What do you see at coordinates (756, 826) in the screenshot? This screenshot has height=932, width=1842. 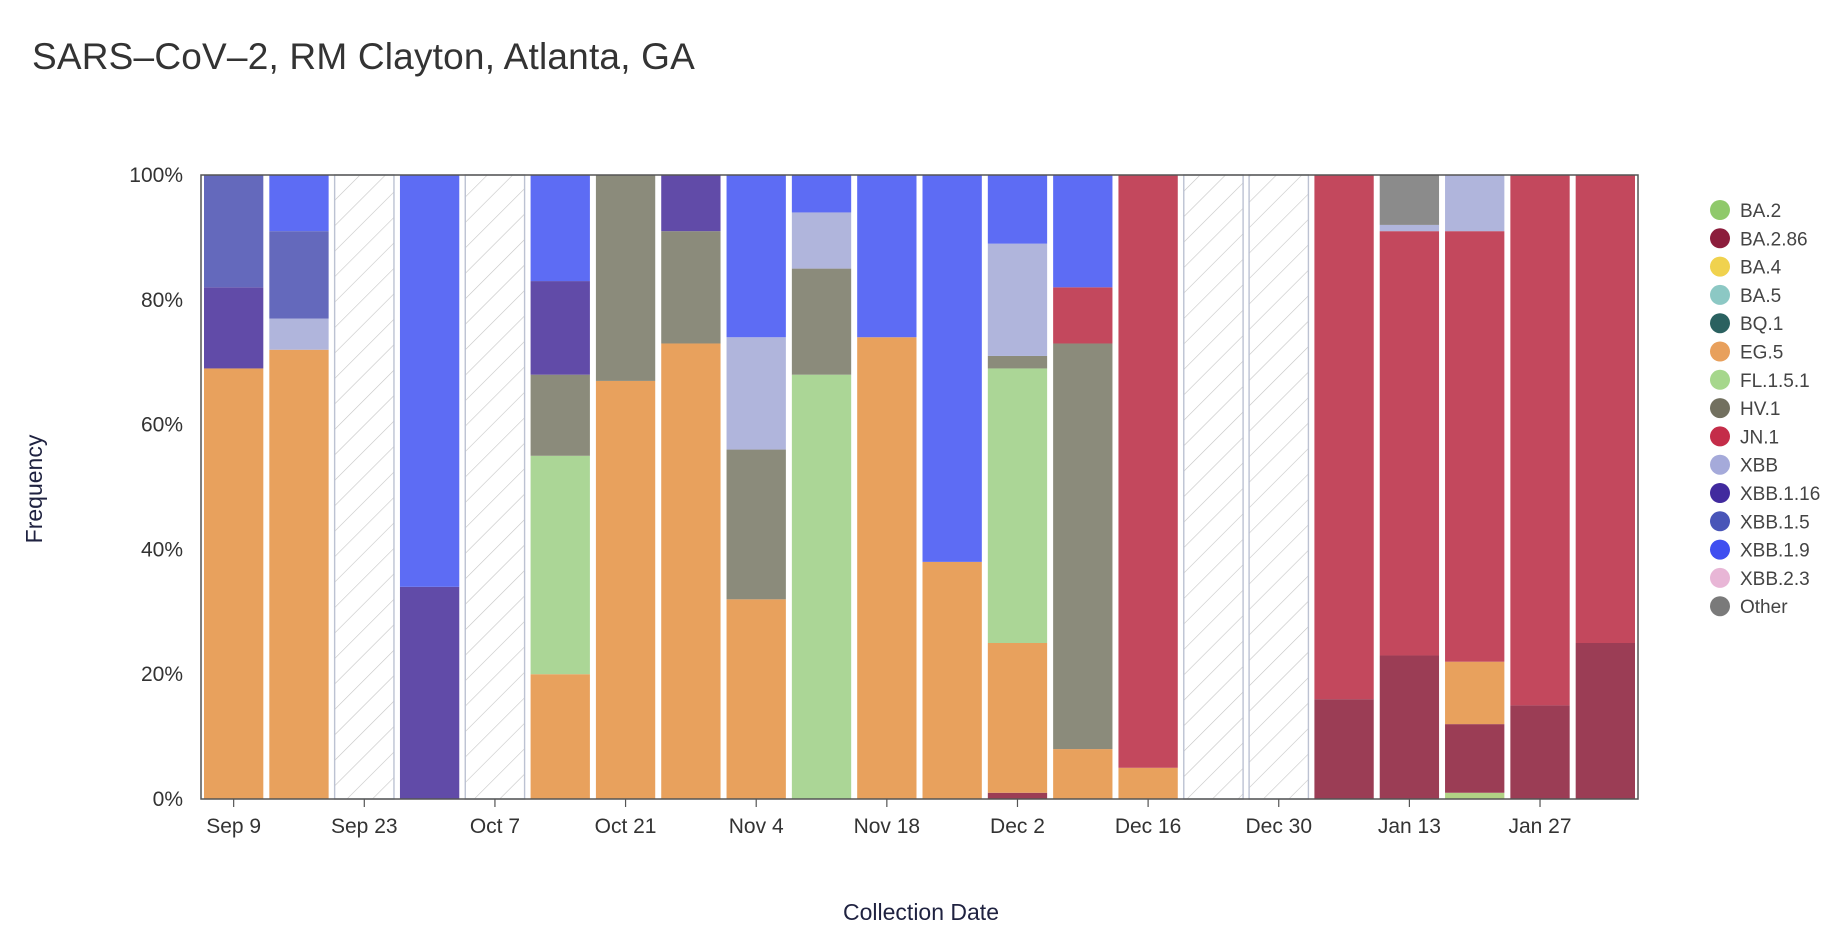 I see `x-tick-label: Nov 4` at bounding box center [756, 826].